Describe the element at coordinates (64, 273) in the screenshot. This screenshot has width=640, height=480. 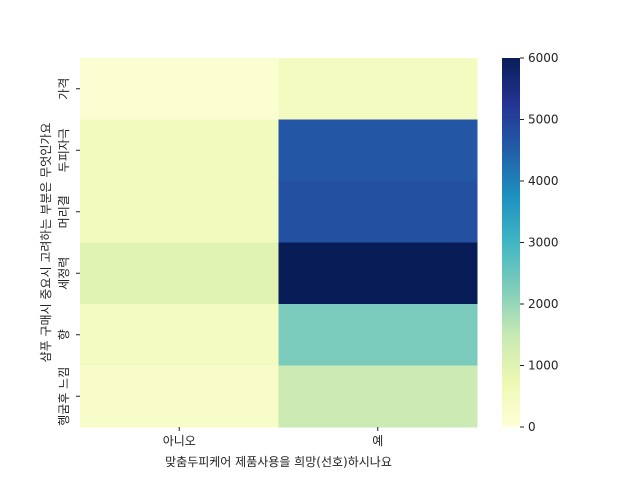
I see `y-tick-label: 세정력` at that location.